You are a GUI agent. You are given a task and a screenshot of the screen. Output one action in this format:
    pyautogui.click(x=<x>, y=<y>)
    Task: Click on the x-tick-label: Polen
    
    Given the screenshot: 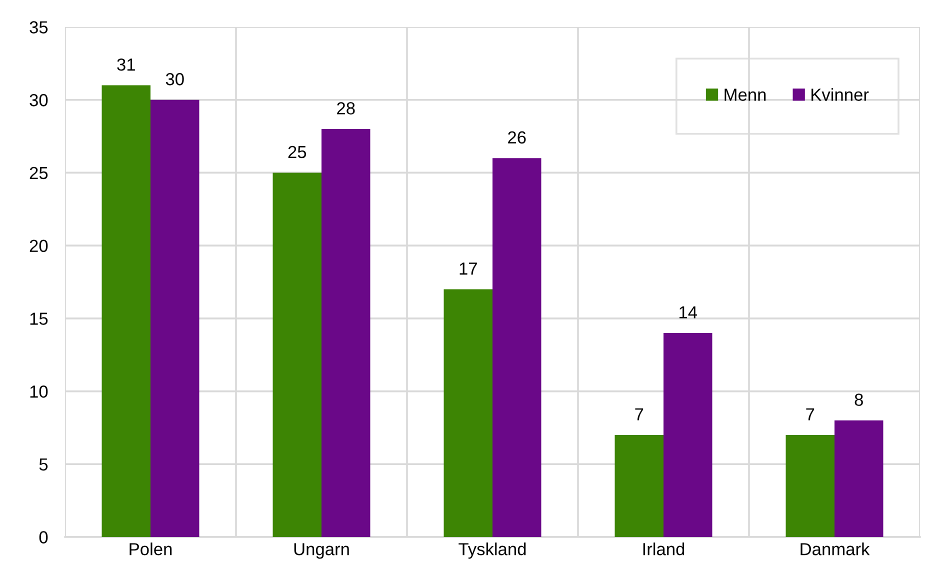 What is the action you would take?
    pyautogui.click(x=151, y=549)
    